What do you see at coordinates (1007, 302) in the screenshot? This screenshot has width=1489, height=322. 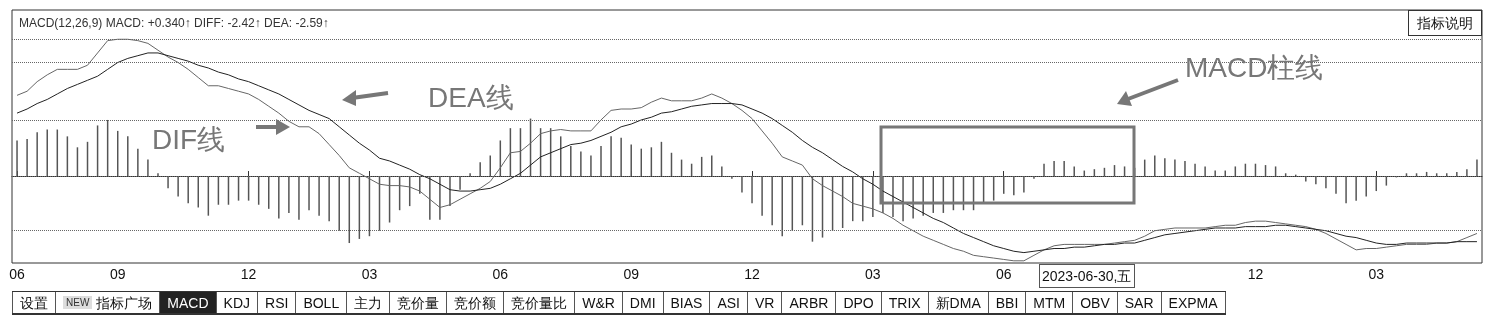 I see `text: BBI` at bounding box center [1007, 302].